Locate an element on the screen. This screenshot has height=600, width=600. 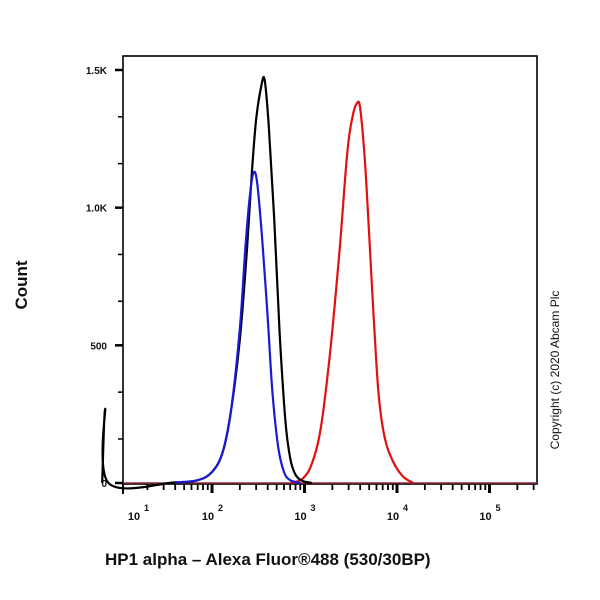
y-axis-label: Count is located at coordinates (21, 285).